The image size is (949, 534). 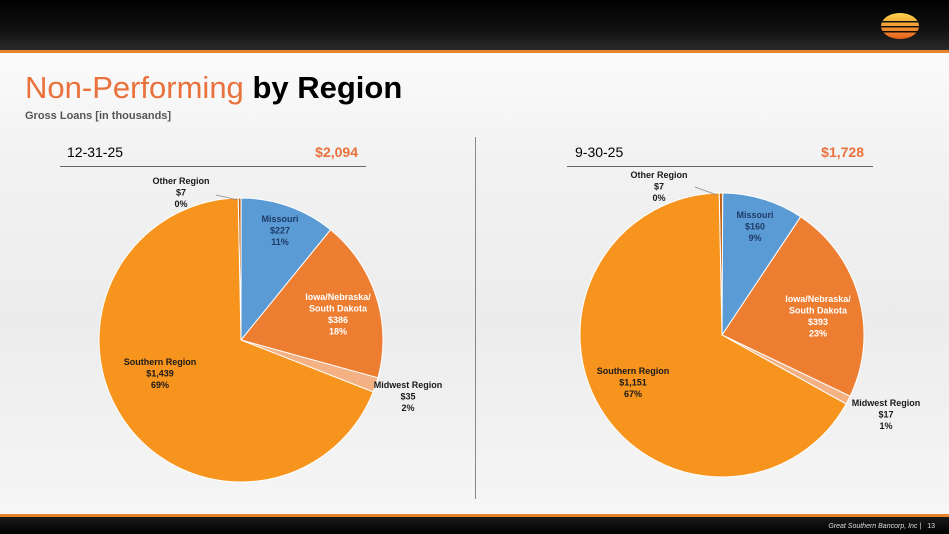 What do you see at coordinates (408, 396) in the screenshot?
I see `slice-label-midwest-0: Midwest Region $35 2%` at bounding box center [408, 396].